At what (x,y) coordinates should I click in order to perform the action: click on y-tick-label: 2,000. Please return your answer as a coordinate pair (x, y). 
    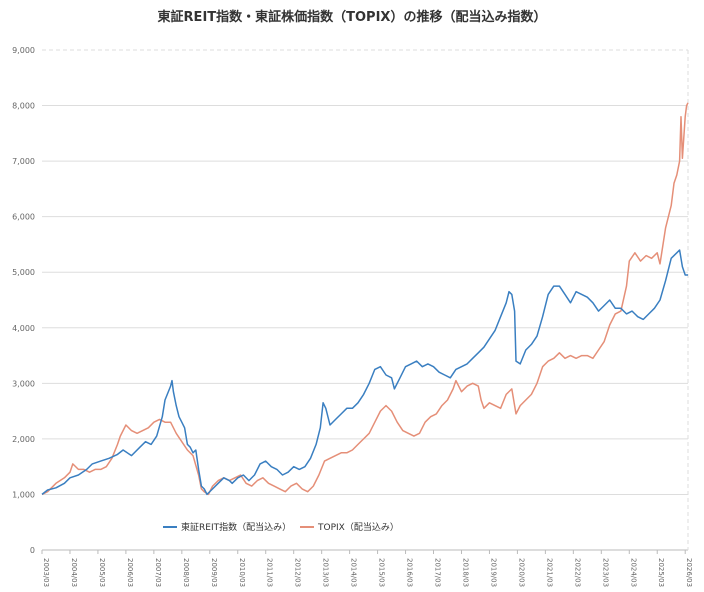
    Looking at the image, I should click on (23, 439).